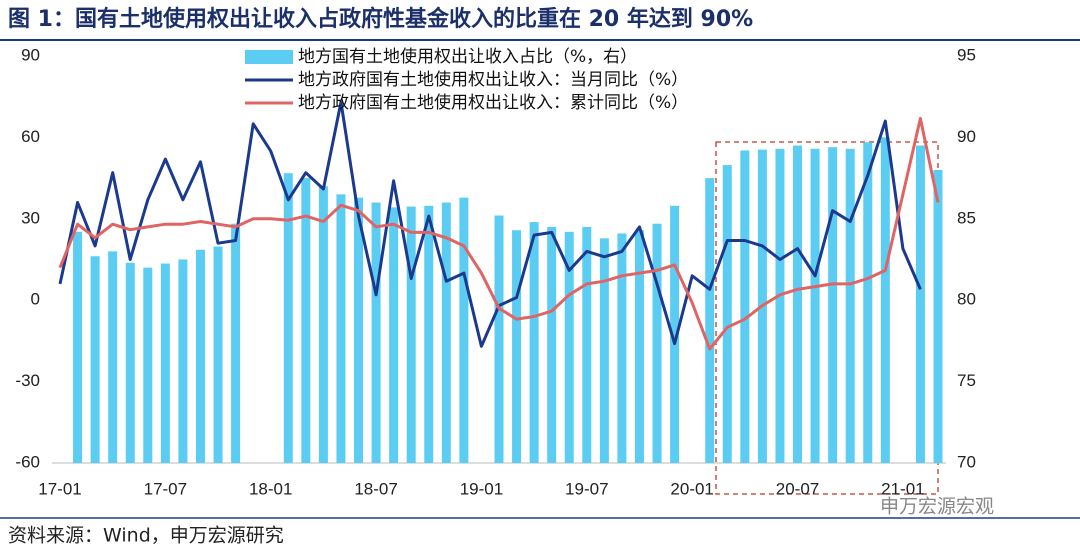  I want to click on x-tick-label: 17-01, so click(59, 488).